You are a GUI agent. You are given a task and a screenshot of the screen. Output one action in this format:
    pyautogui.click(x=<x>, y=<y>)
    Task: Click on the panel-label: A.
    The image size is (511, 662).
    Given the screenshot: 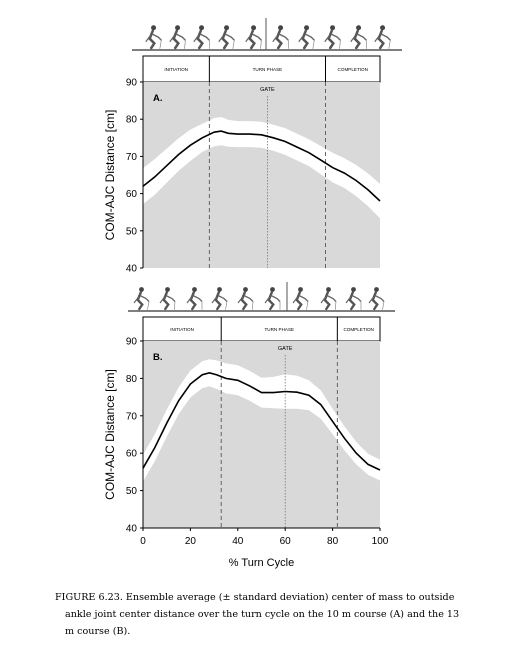 What is the action you would take?
    pyautogui.click(x=158, y=98)
    